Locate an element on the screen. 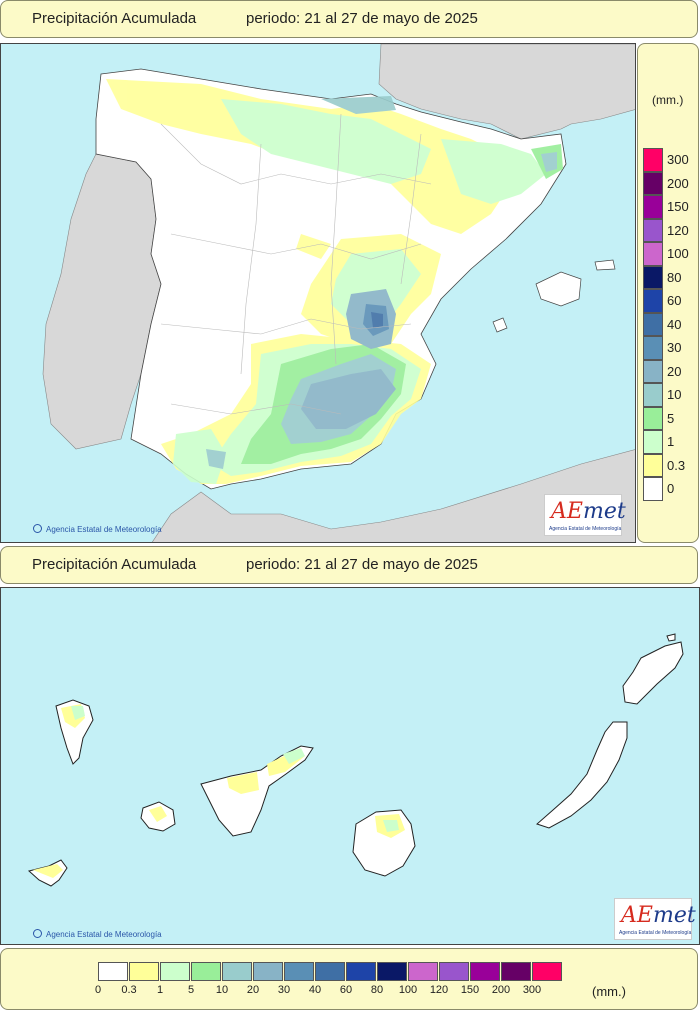  mallorca-land is located at coordinates (558, 289).